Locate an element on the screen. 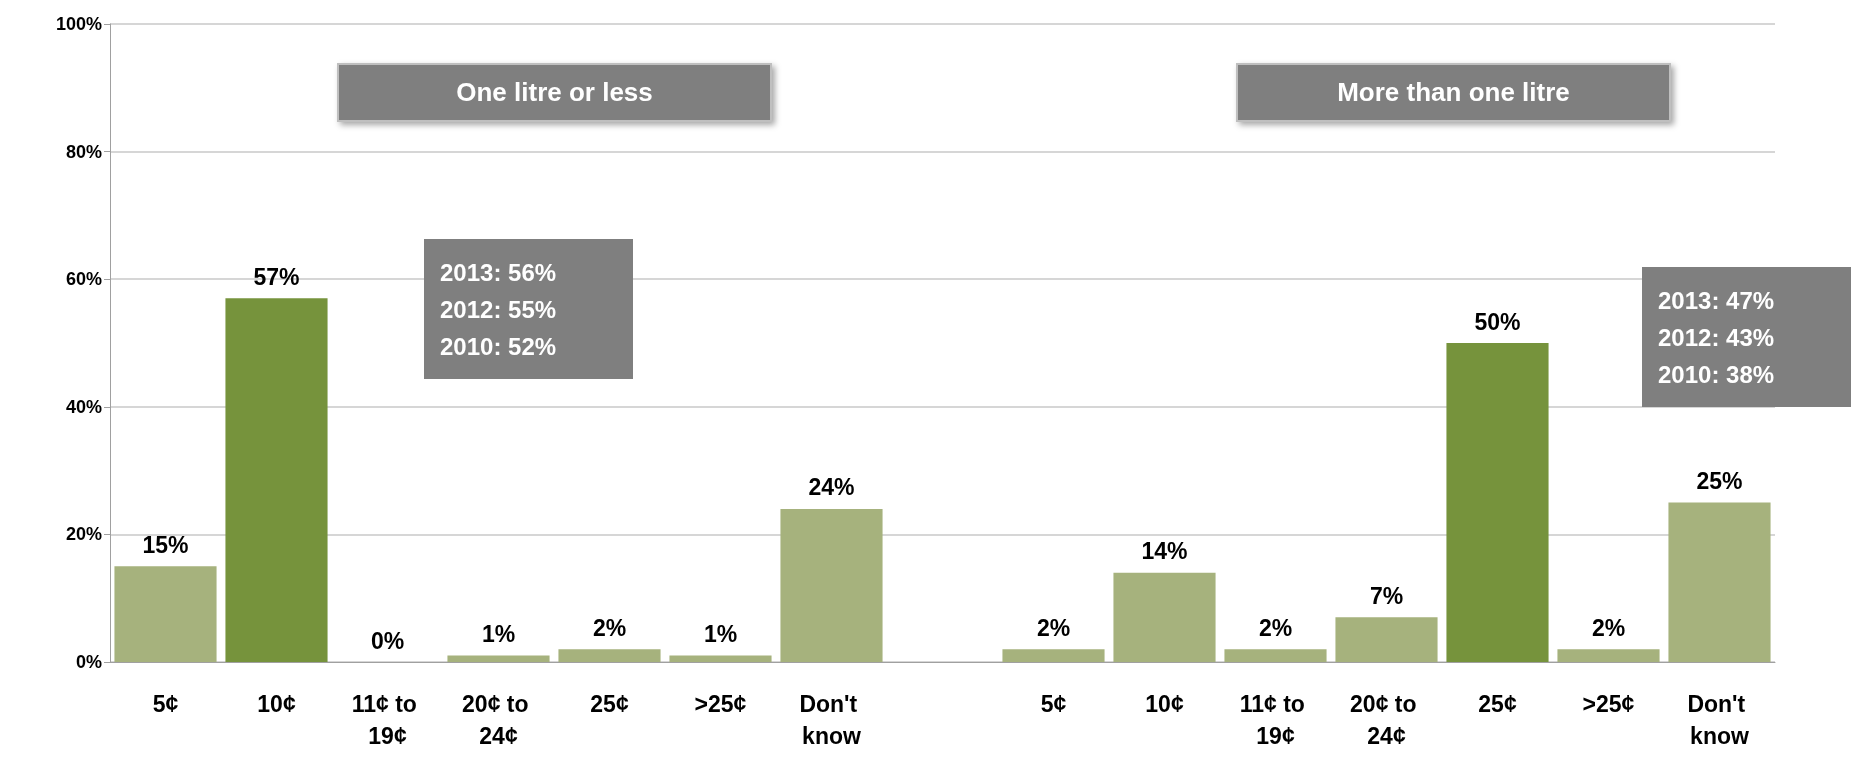 This screenshot has height=778, width=1855. data-label: 15% is located at coordinates (165, 544).